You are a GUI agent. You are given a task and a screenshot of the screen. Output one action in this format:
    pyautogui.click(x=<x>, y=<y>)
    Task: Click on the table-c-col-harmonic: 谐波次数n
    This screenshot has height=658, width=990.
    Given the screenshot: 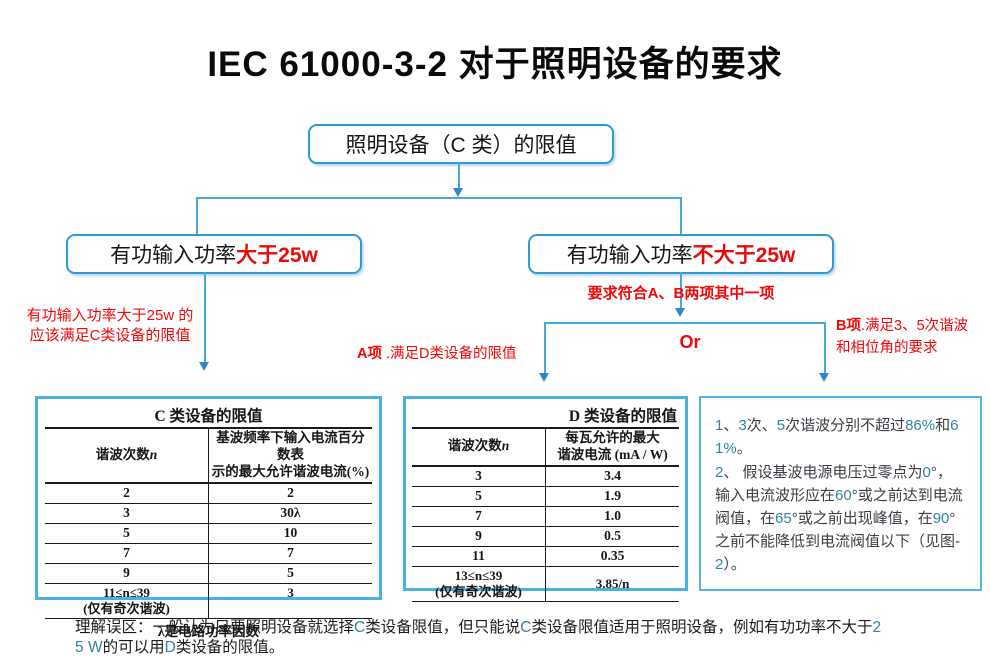 What is the action you would take?
    pyautogui.click(x=127, y=456)
    